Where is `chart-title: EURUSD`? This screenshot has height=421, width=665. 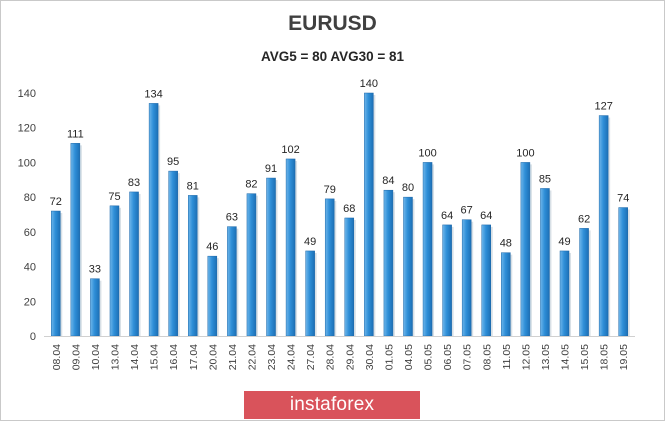
chart-title: EURUSD is located at coordinates (332, 23).